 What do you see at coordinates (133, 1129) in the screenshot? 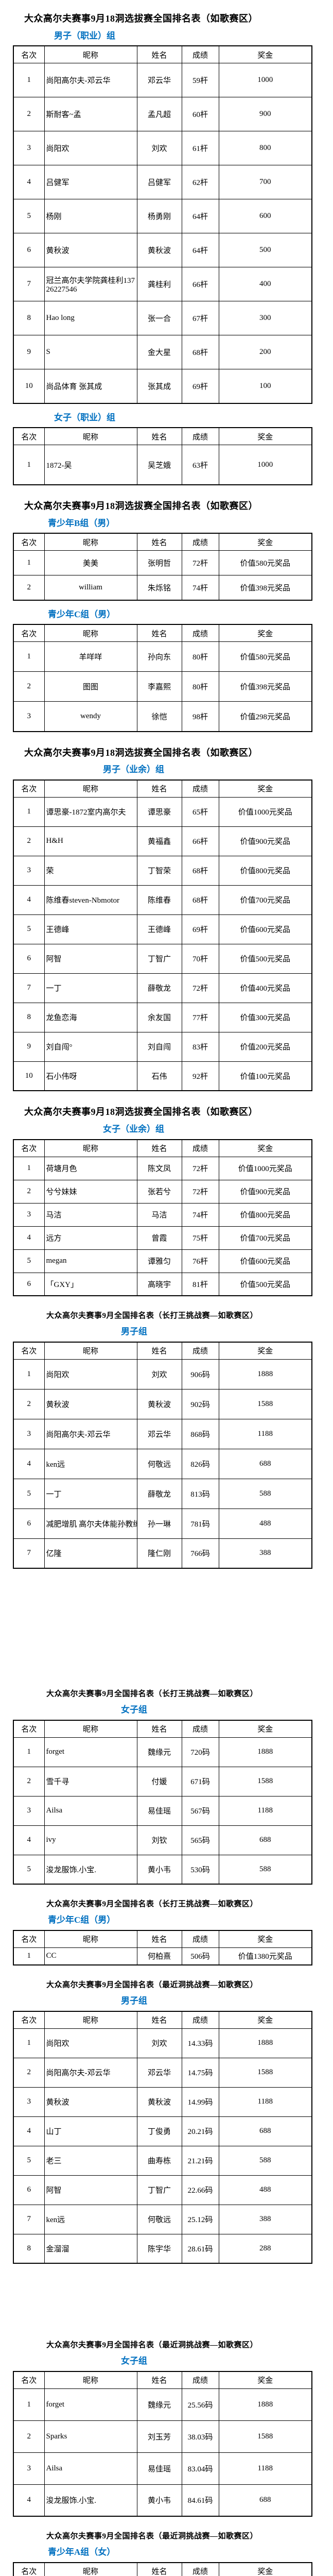
I see `group-title: 女子（业余）组` at bounding box center [133, 1129].